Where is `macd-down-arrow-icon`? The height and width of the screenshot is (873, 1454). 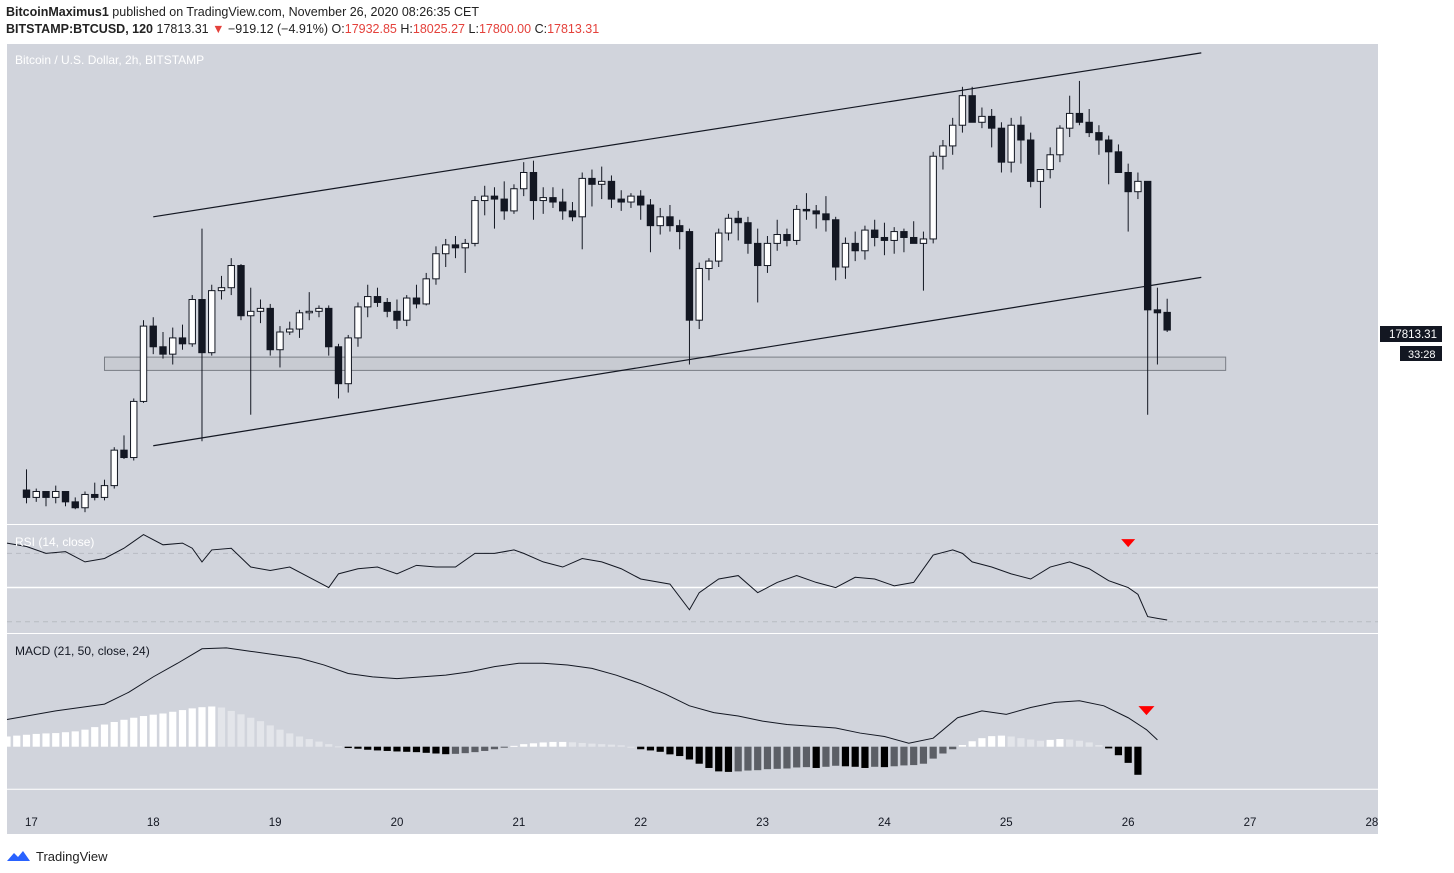
macd-down-arrow-icon is located at coordinates (1146, 711).